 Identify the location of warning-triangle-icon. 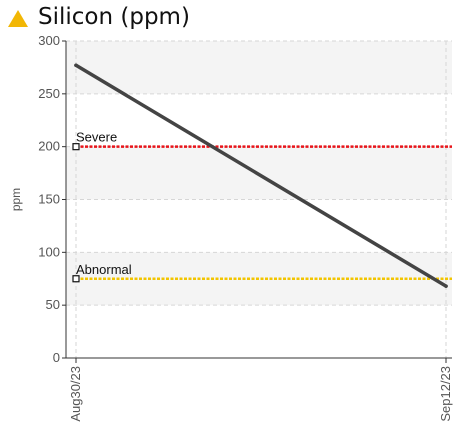
(18, 18).